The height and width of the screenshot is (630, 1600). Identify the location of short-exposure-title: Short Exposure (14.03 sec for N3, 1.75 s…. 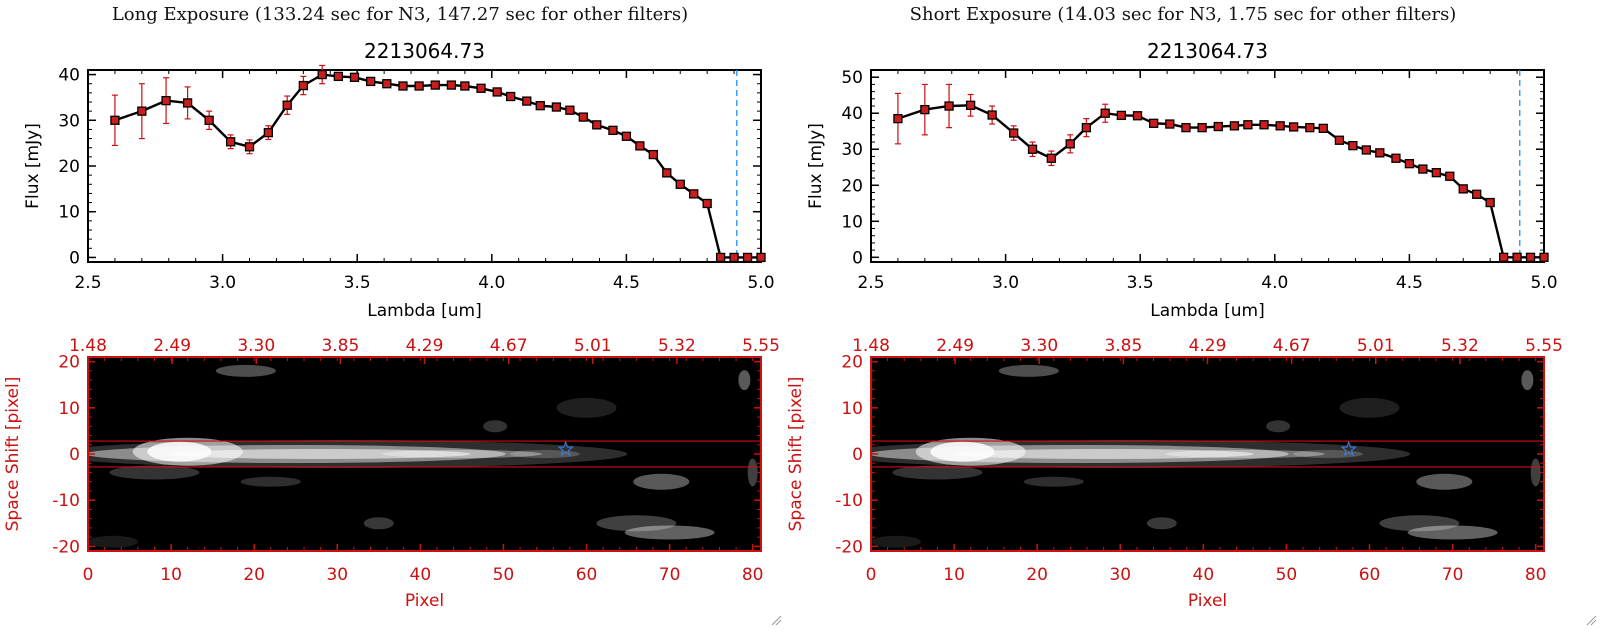
(1183, 14).